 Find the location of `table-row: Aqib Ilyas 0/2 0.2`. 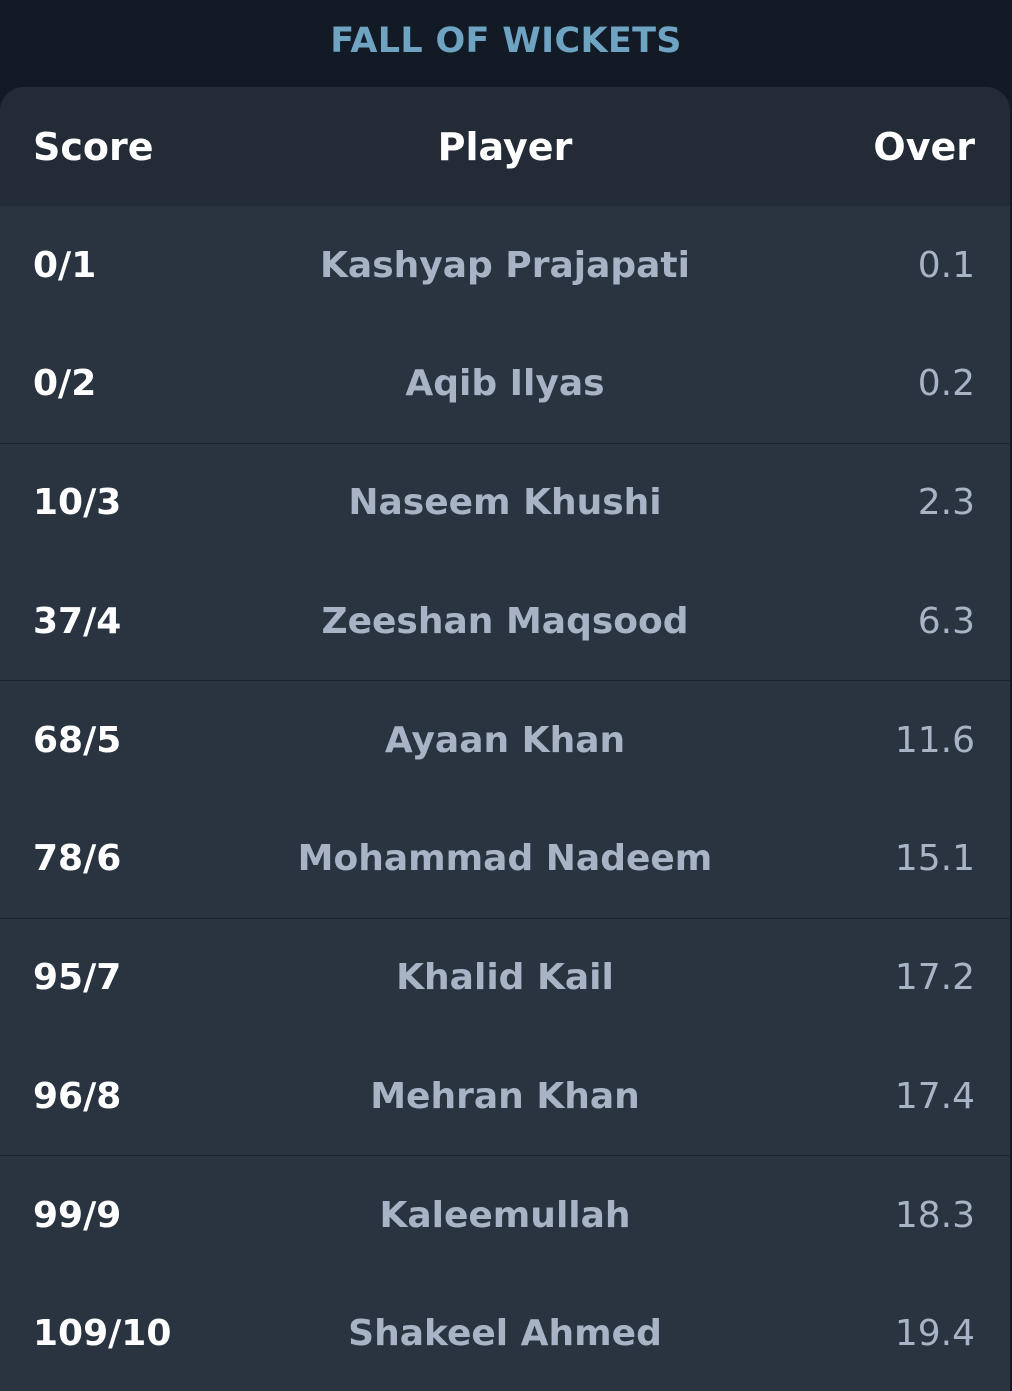

table-row: Aqib Ilyas 0/2 0.2 is located at coordinates (505, 383).